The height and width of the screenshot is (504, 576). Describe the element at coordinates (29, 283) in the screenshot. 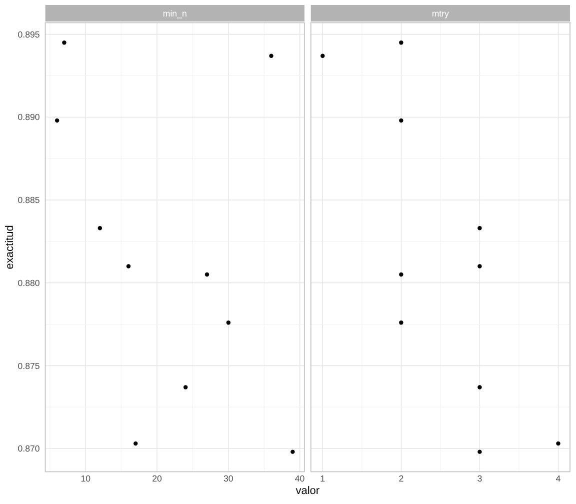

I see `y-tick-label: 0.880` at that location.